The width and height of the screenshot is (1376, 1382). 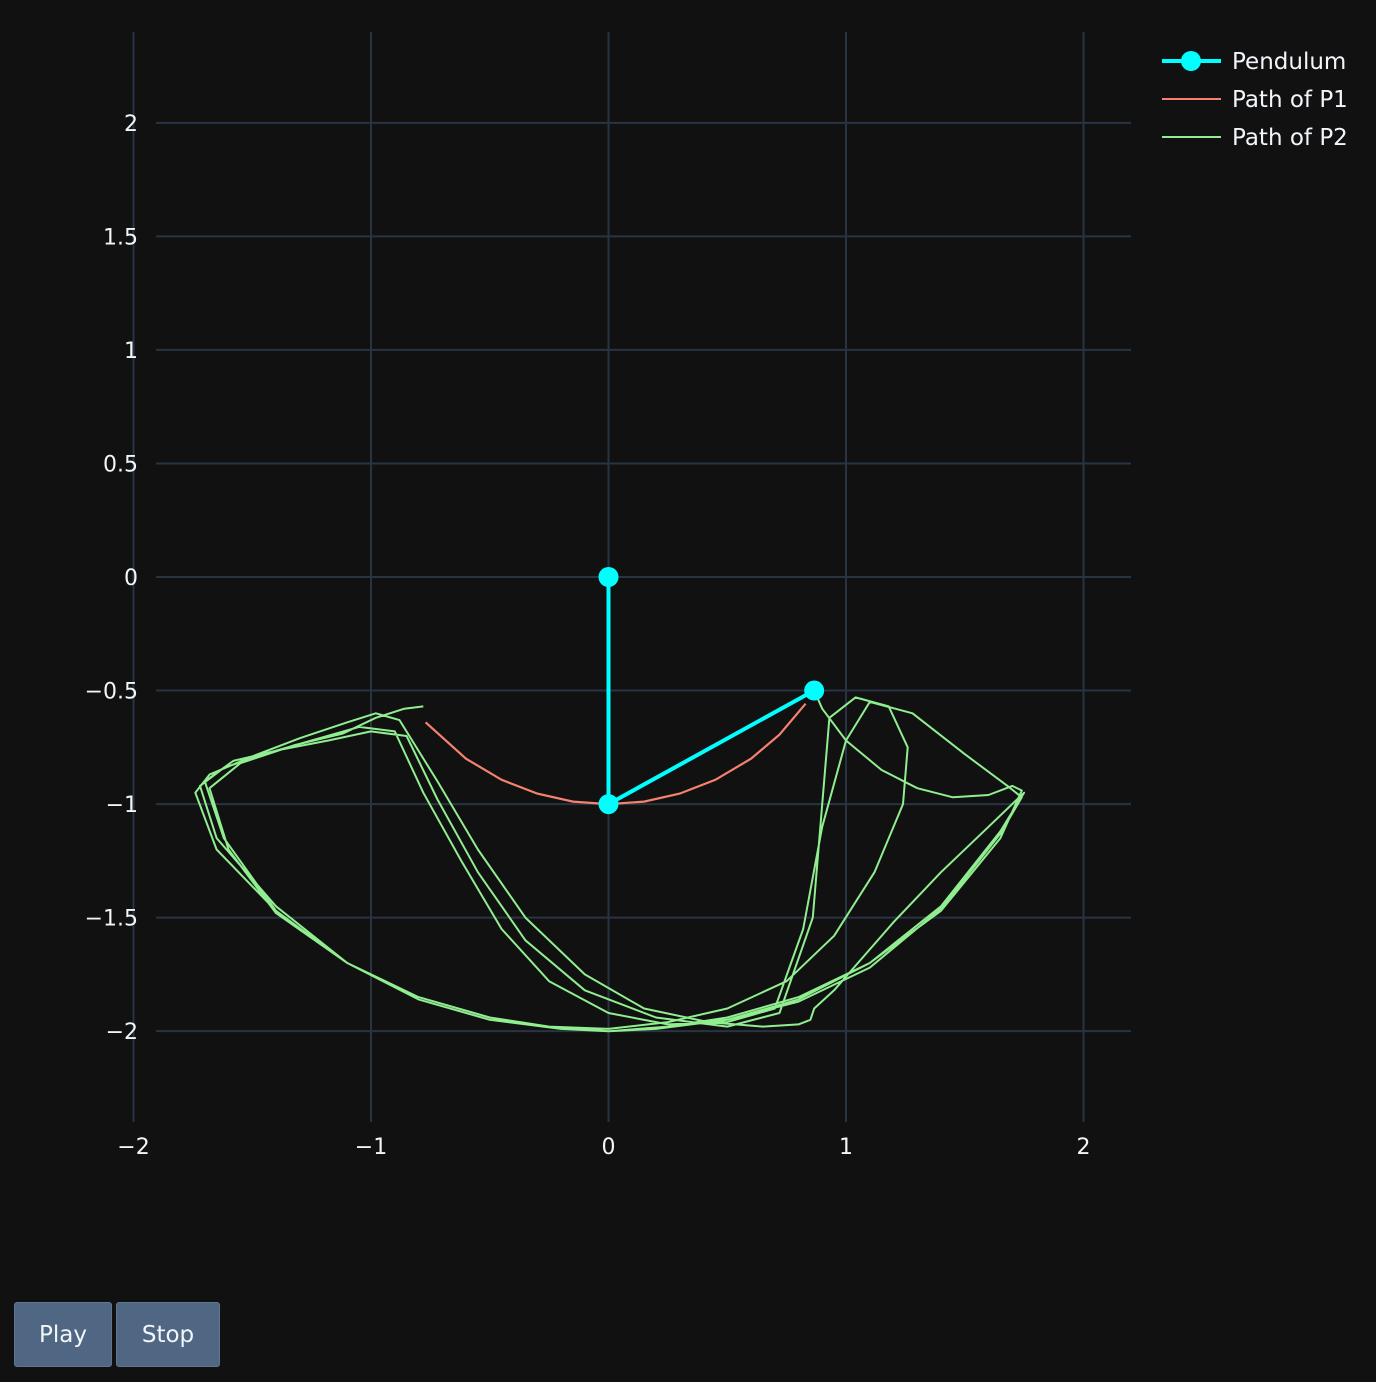 What do you see at coordinates (1289, 62) in the screenshot?
I see `legend-label: Pendulum` at bounding box center [1289, 62].